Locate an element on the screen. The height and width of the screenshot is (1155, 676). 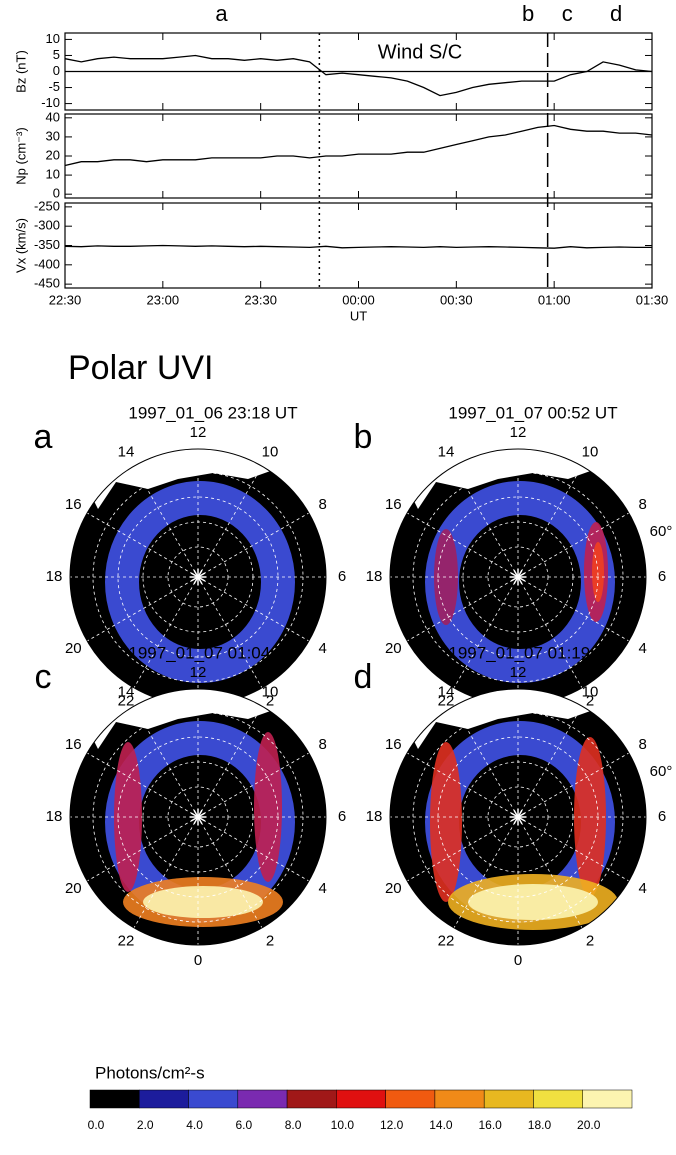
colorbar-tick-label: 2.0 is located at coordinates (145, 1125).